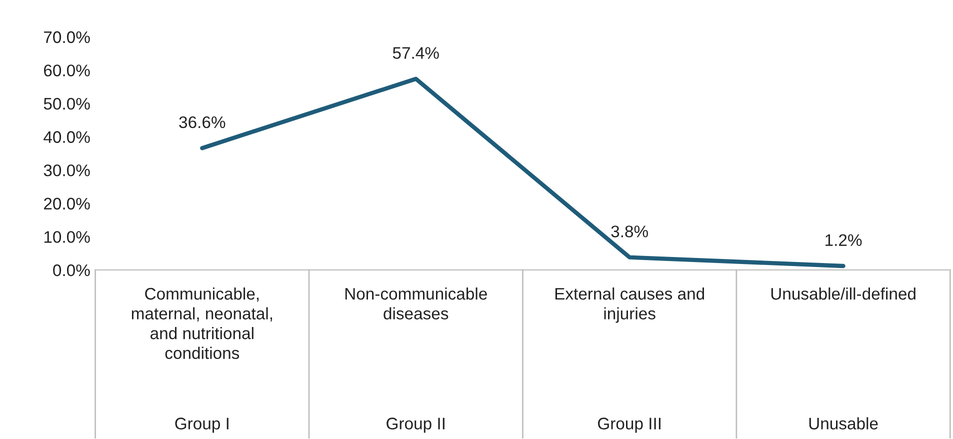  Describe the element at coordinates (201, 425) in the screenshot. I see `text: Group I` at that location.